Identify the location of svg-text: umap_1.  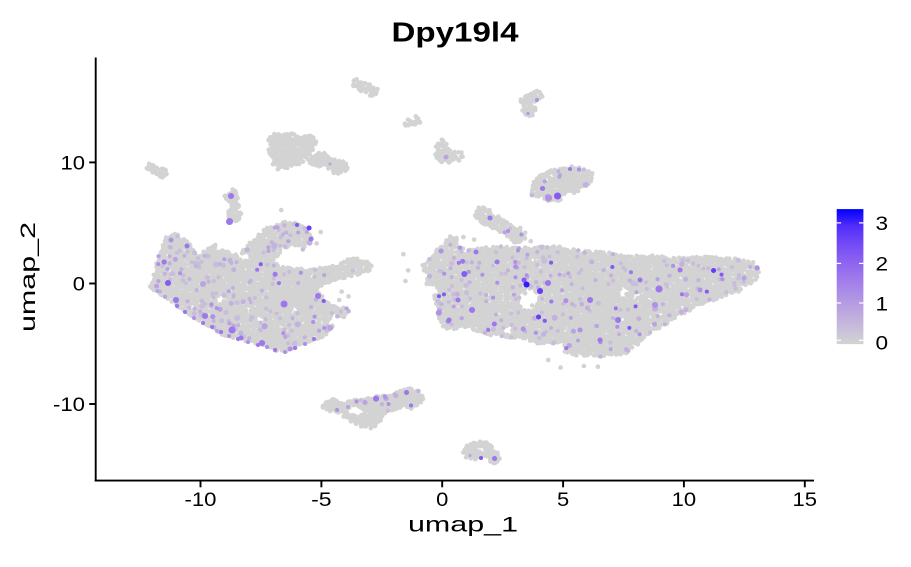
(463, 525).